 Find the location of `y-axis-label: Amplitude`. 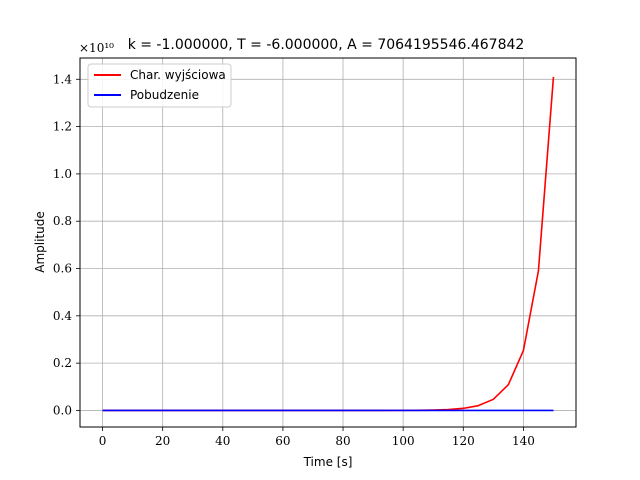

y-axis-label: Amplitude is located at coordinates (40, 242).